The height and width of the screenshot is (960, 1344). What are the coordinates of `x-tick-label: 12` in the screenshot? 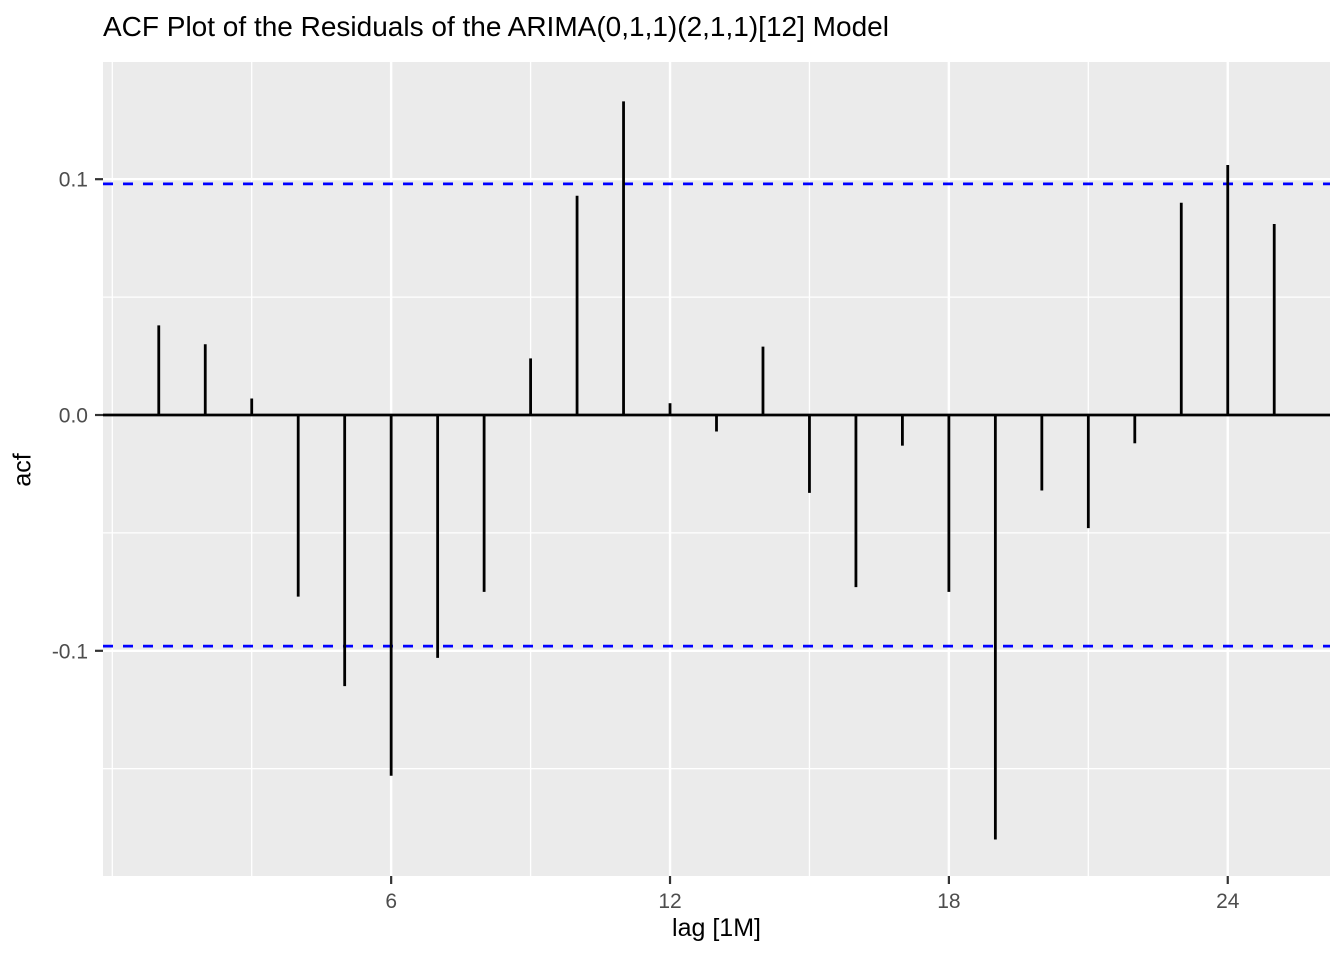 It's located at (669, 901).